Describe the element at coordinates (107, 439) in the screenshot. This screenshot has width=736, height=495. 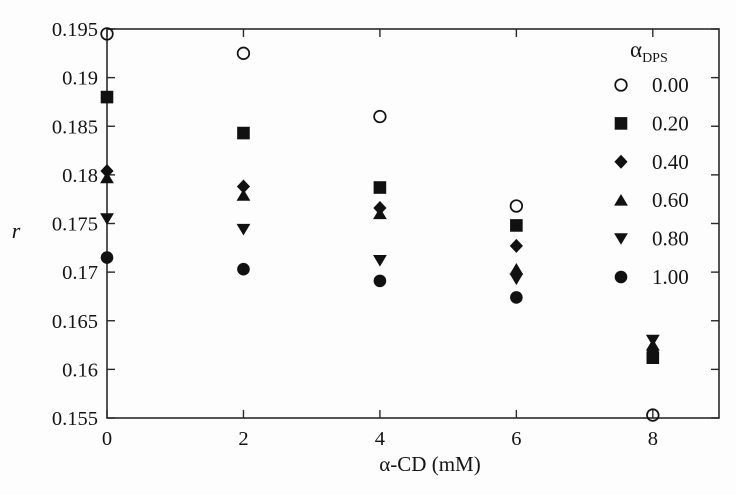
I see `x-tick-label: 0` at that location.